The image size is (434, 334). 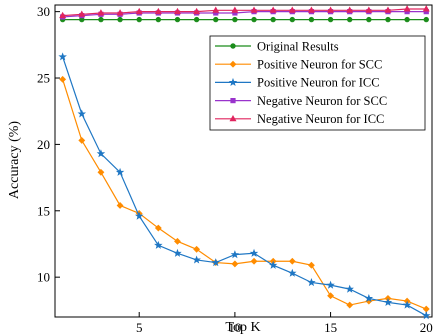 I want to click on legend-item: Negative Neuron for SCC, so click(x=301, y=101).